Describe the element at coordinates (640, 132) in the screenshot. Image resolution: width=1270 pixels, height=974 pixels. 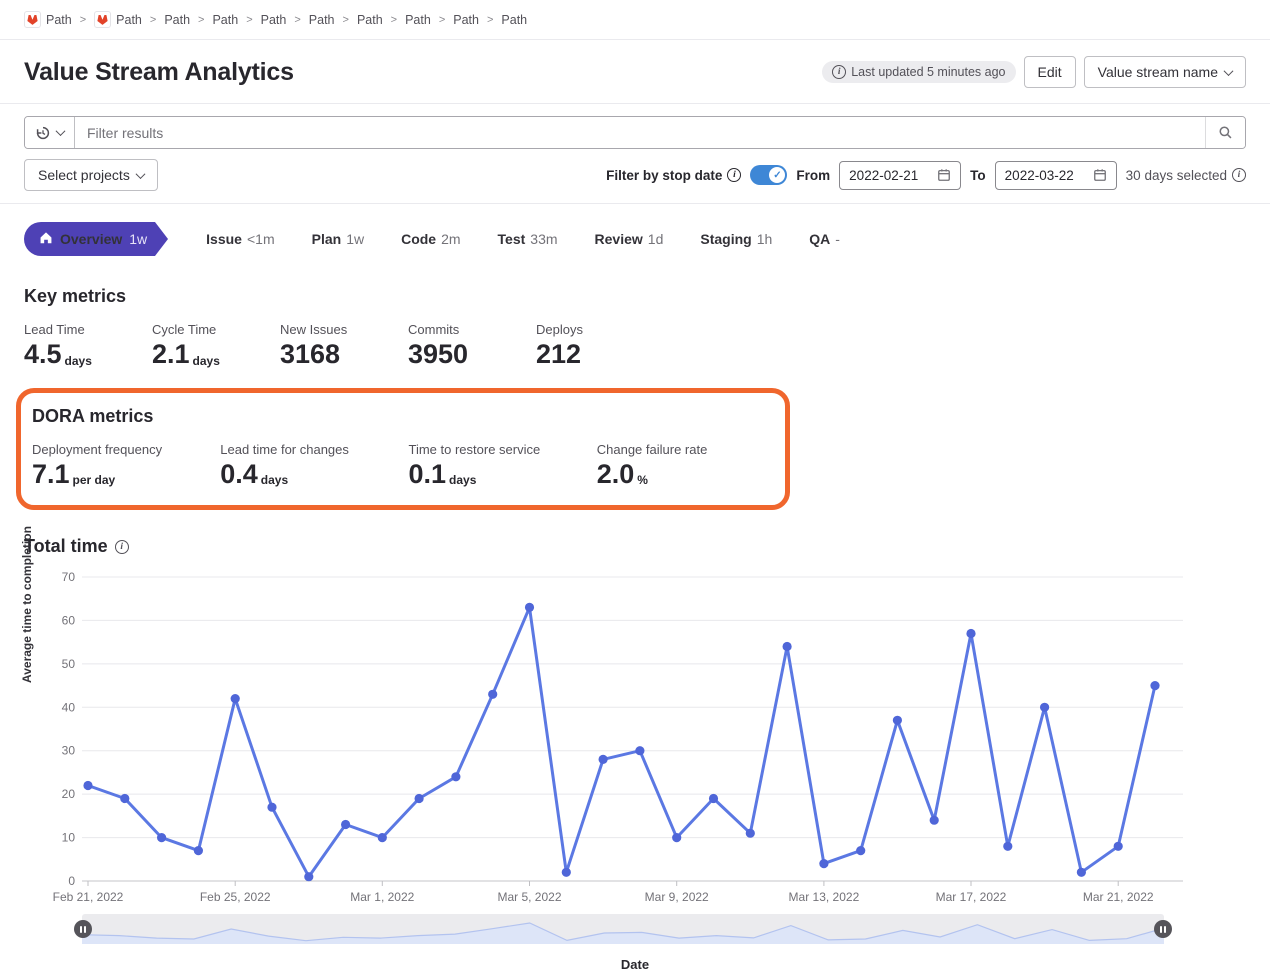
I see `filter-results-input` at that location.